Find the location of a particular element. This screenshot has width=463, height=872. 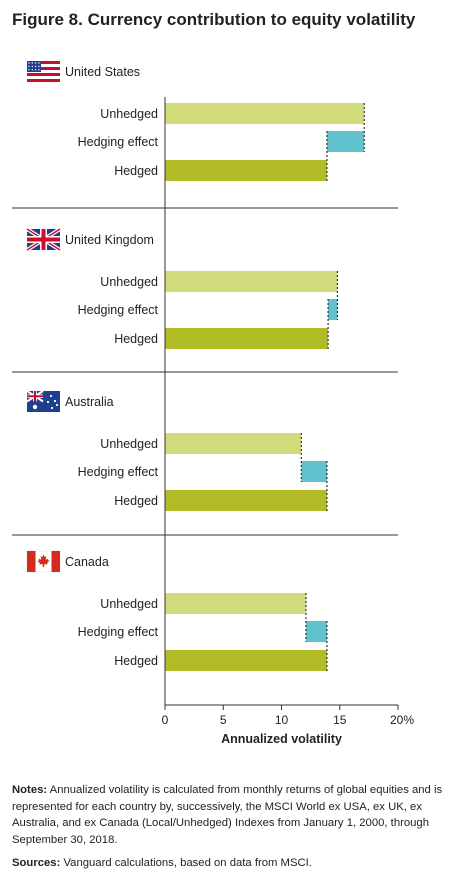

country-name: Canada is located at coordinates (87, 562).